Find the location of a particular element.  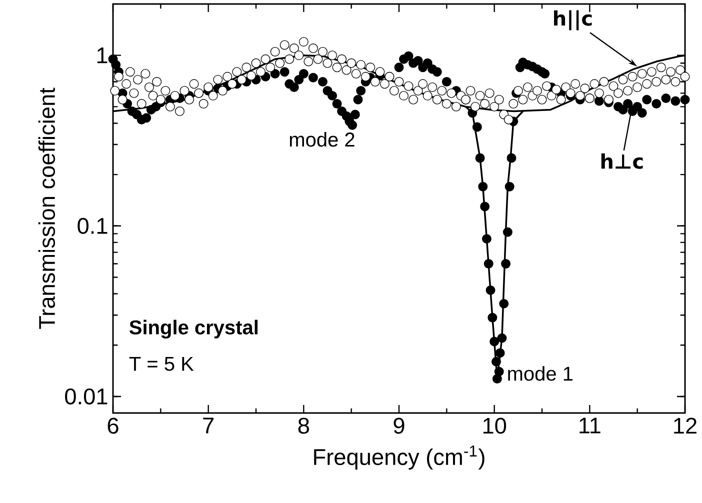

y-tick-label: 0.1 is located at coordinates (93, 226).